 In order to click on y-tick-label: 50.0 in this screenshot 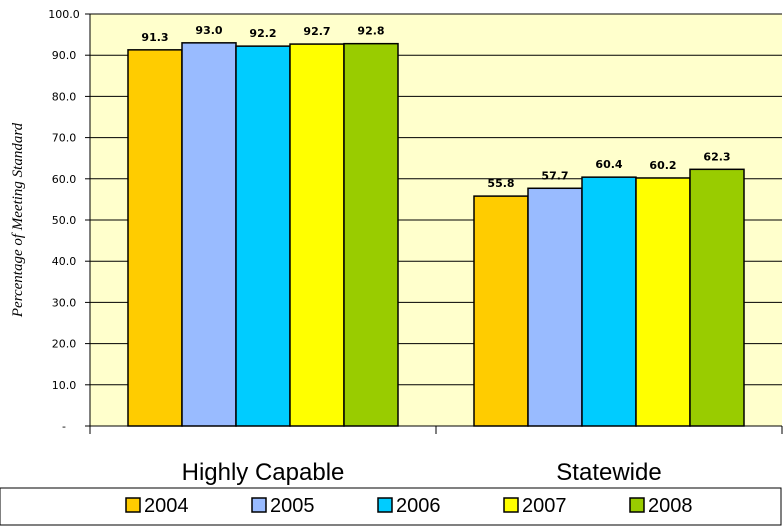, I will do `click(64, 220)`.